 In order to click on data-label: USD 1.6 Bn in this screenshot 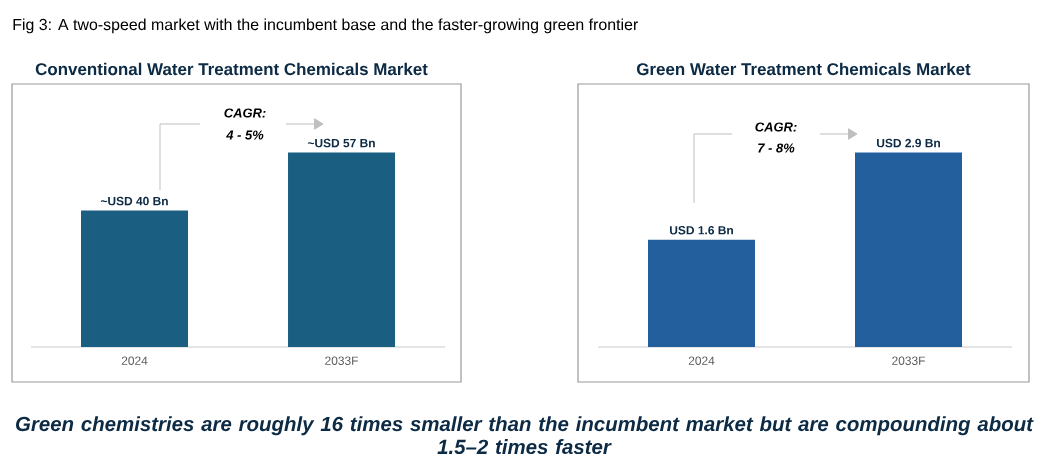, I will do `click(701, 230)`.